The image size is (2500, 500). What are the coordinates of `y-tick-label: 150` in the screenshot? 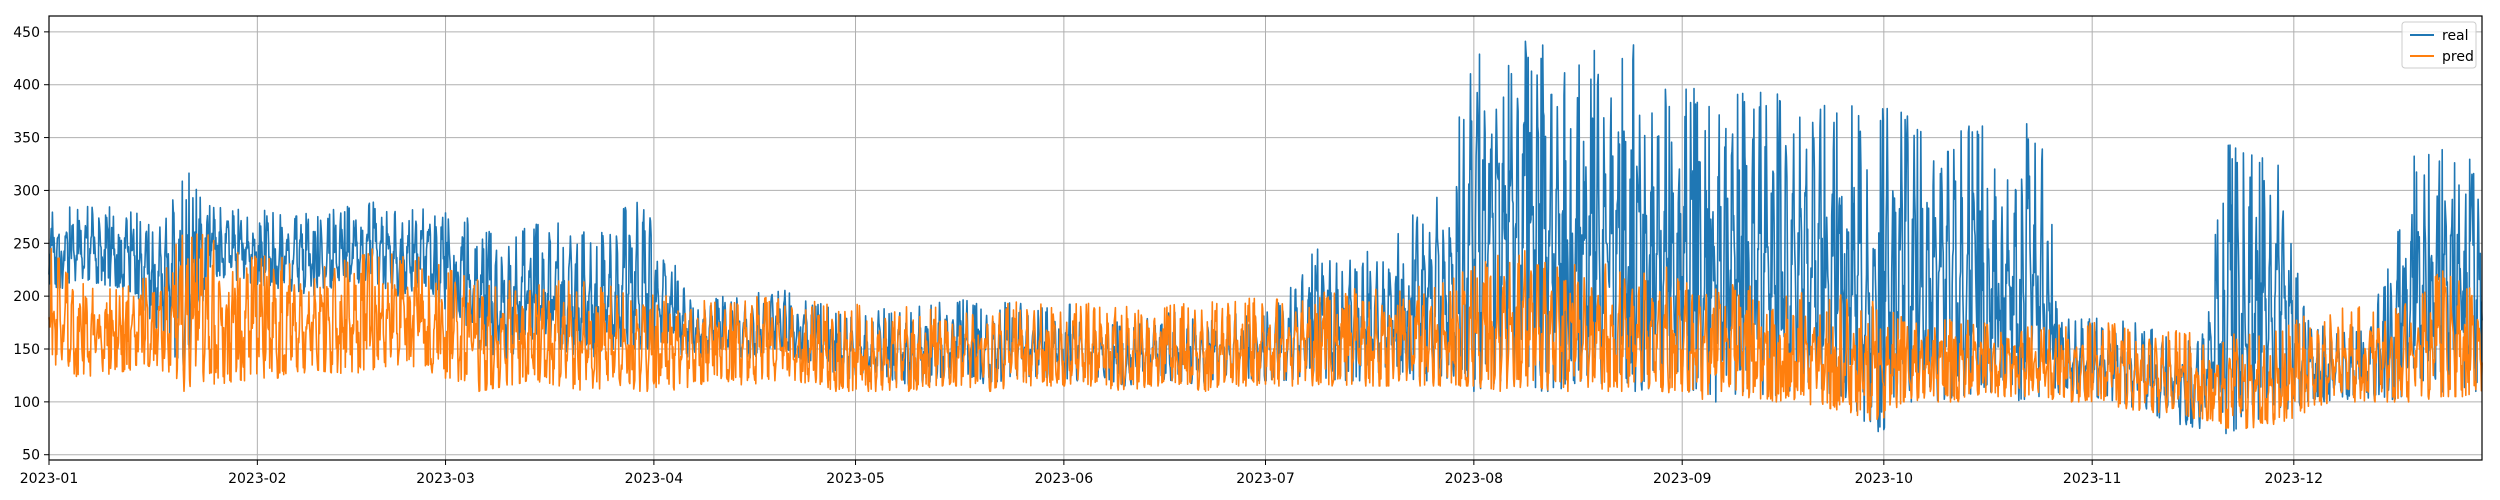 It's located at (26, 350).